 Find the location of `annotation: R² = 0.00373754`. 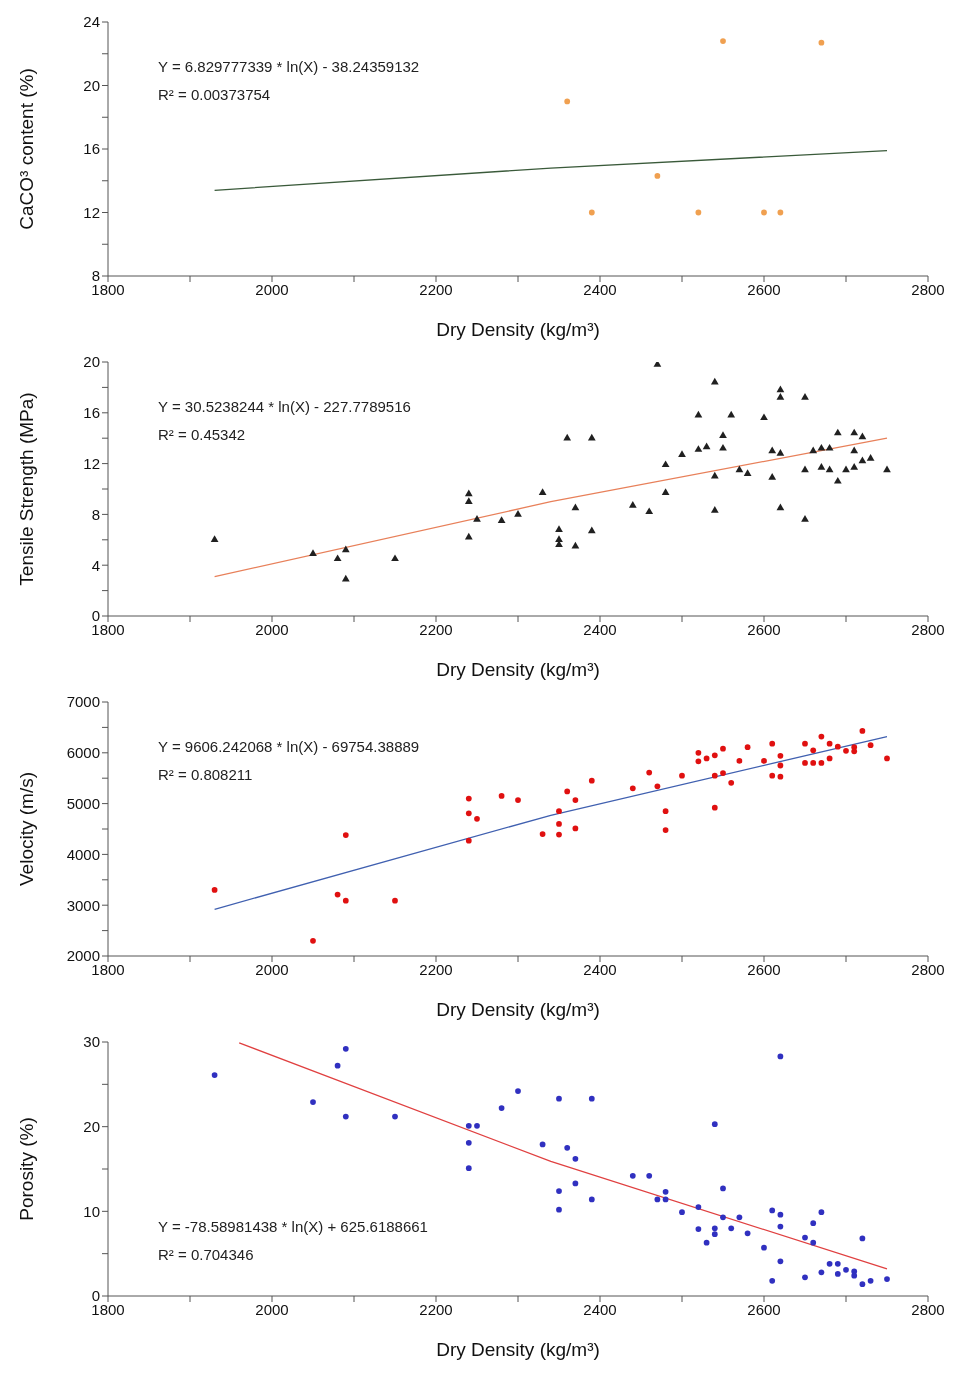

annotation: R² = 0.00373754 is located at coordinates (215, 95).